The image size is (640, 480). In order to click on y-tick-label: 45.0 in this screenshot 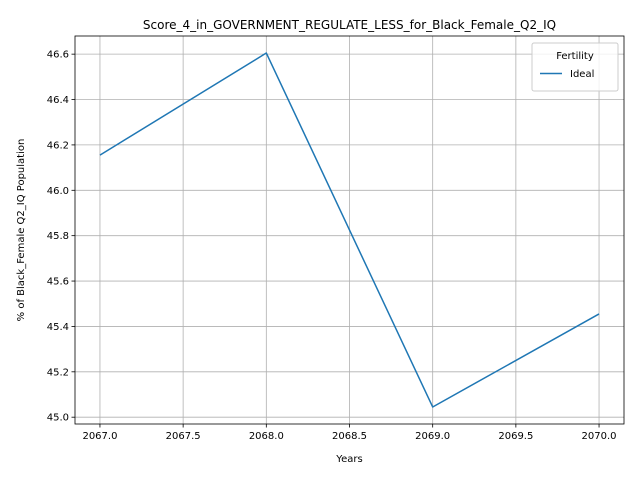, I will do `click(58, 418)`.